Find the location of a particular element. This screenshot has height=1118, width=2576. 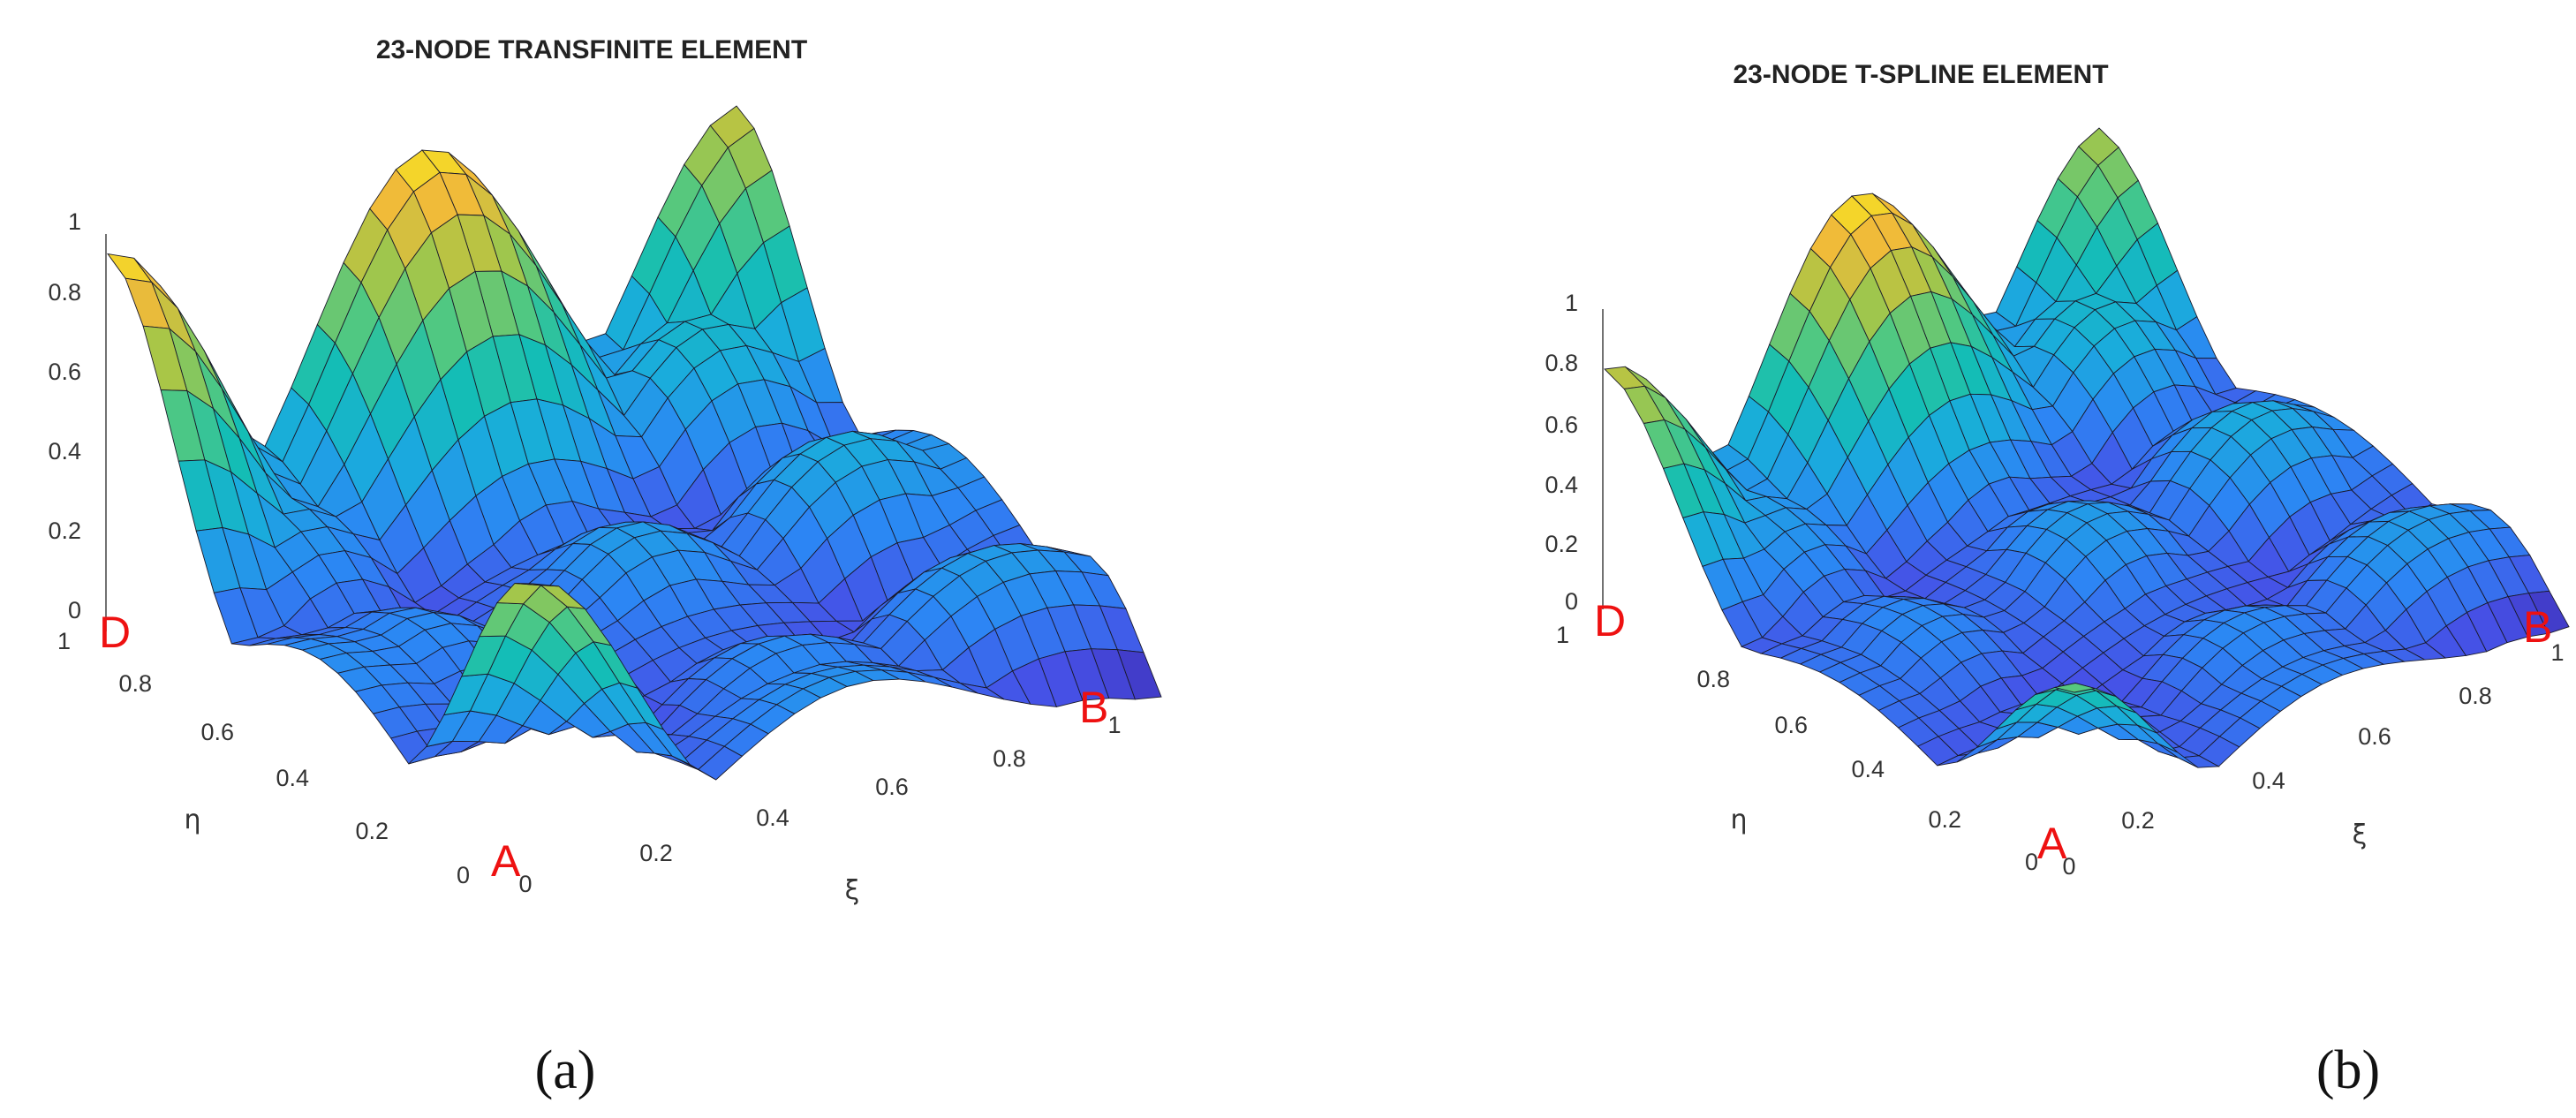

caption-a: (a) is located at coordinates (565, 1070).